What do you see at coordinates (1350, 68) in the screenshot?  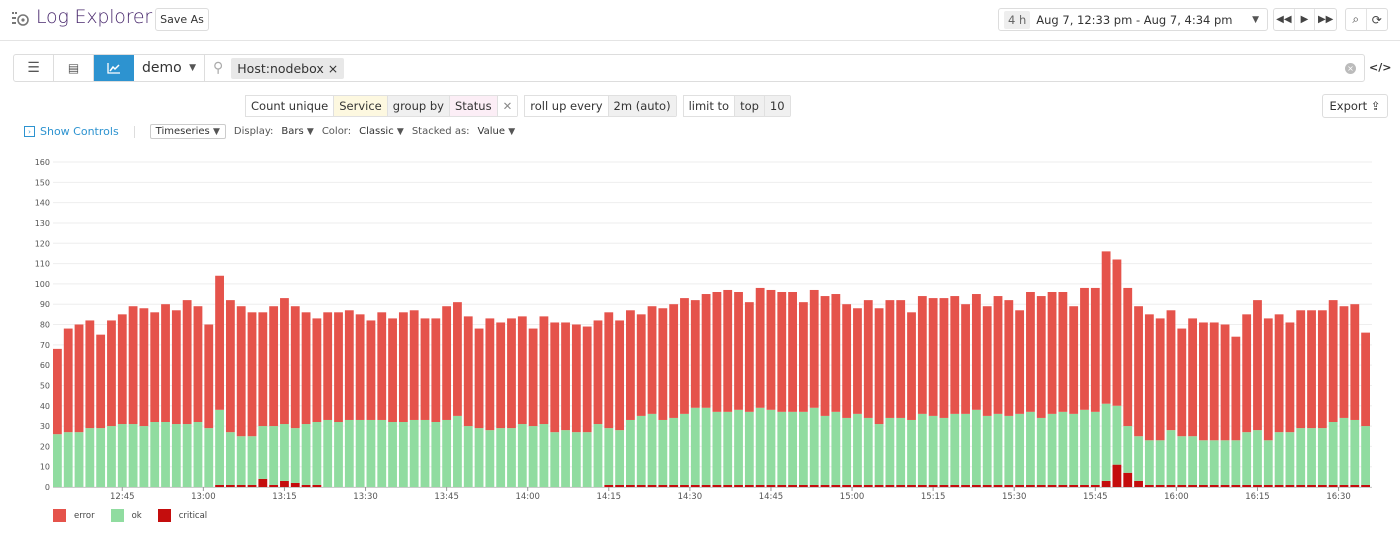 I see `clear-search-icon: ×` at bounding box center [1350, 68].